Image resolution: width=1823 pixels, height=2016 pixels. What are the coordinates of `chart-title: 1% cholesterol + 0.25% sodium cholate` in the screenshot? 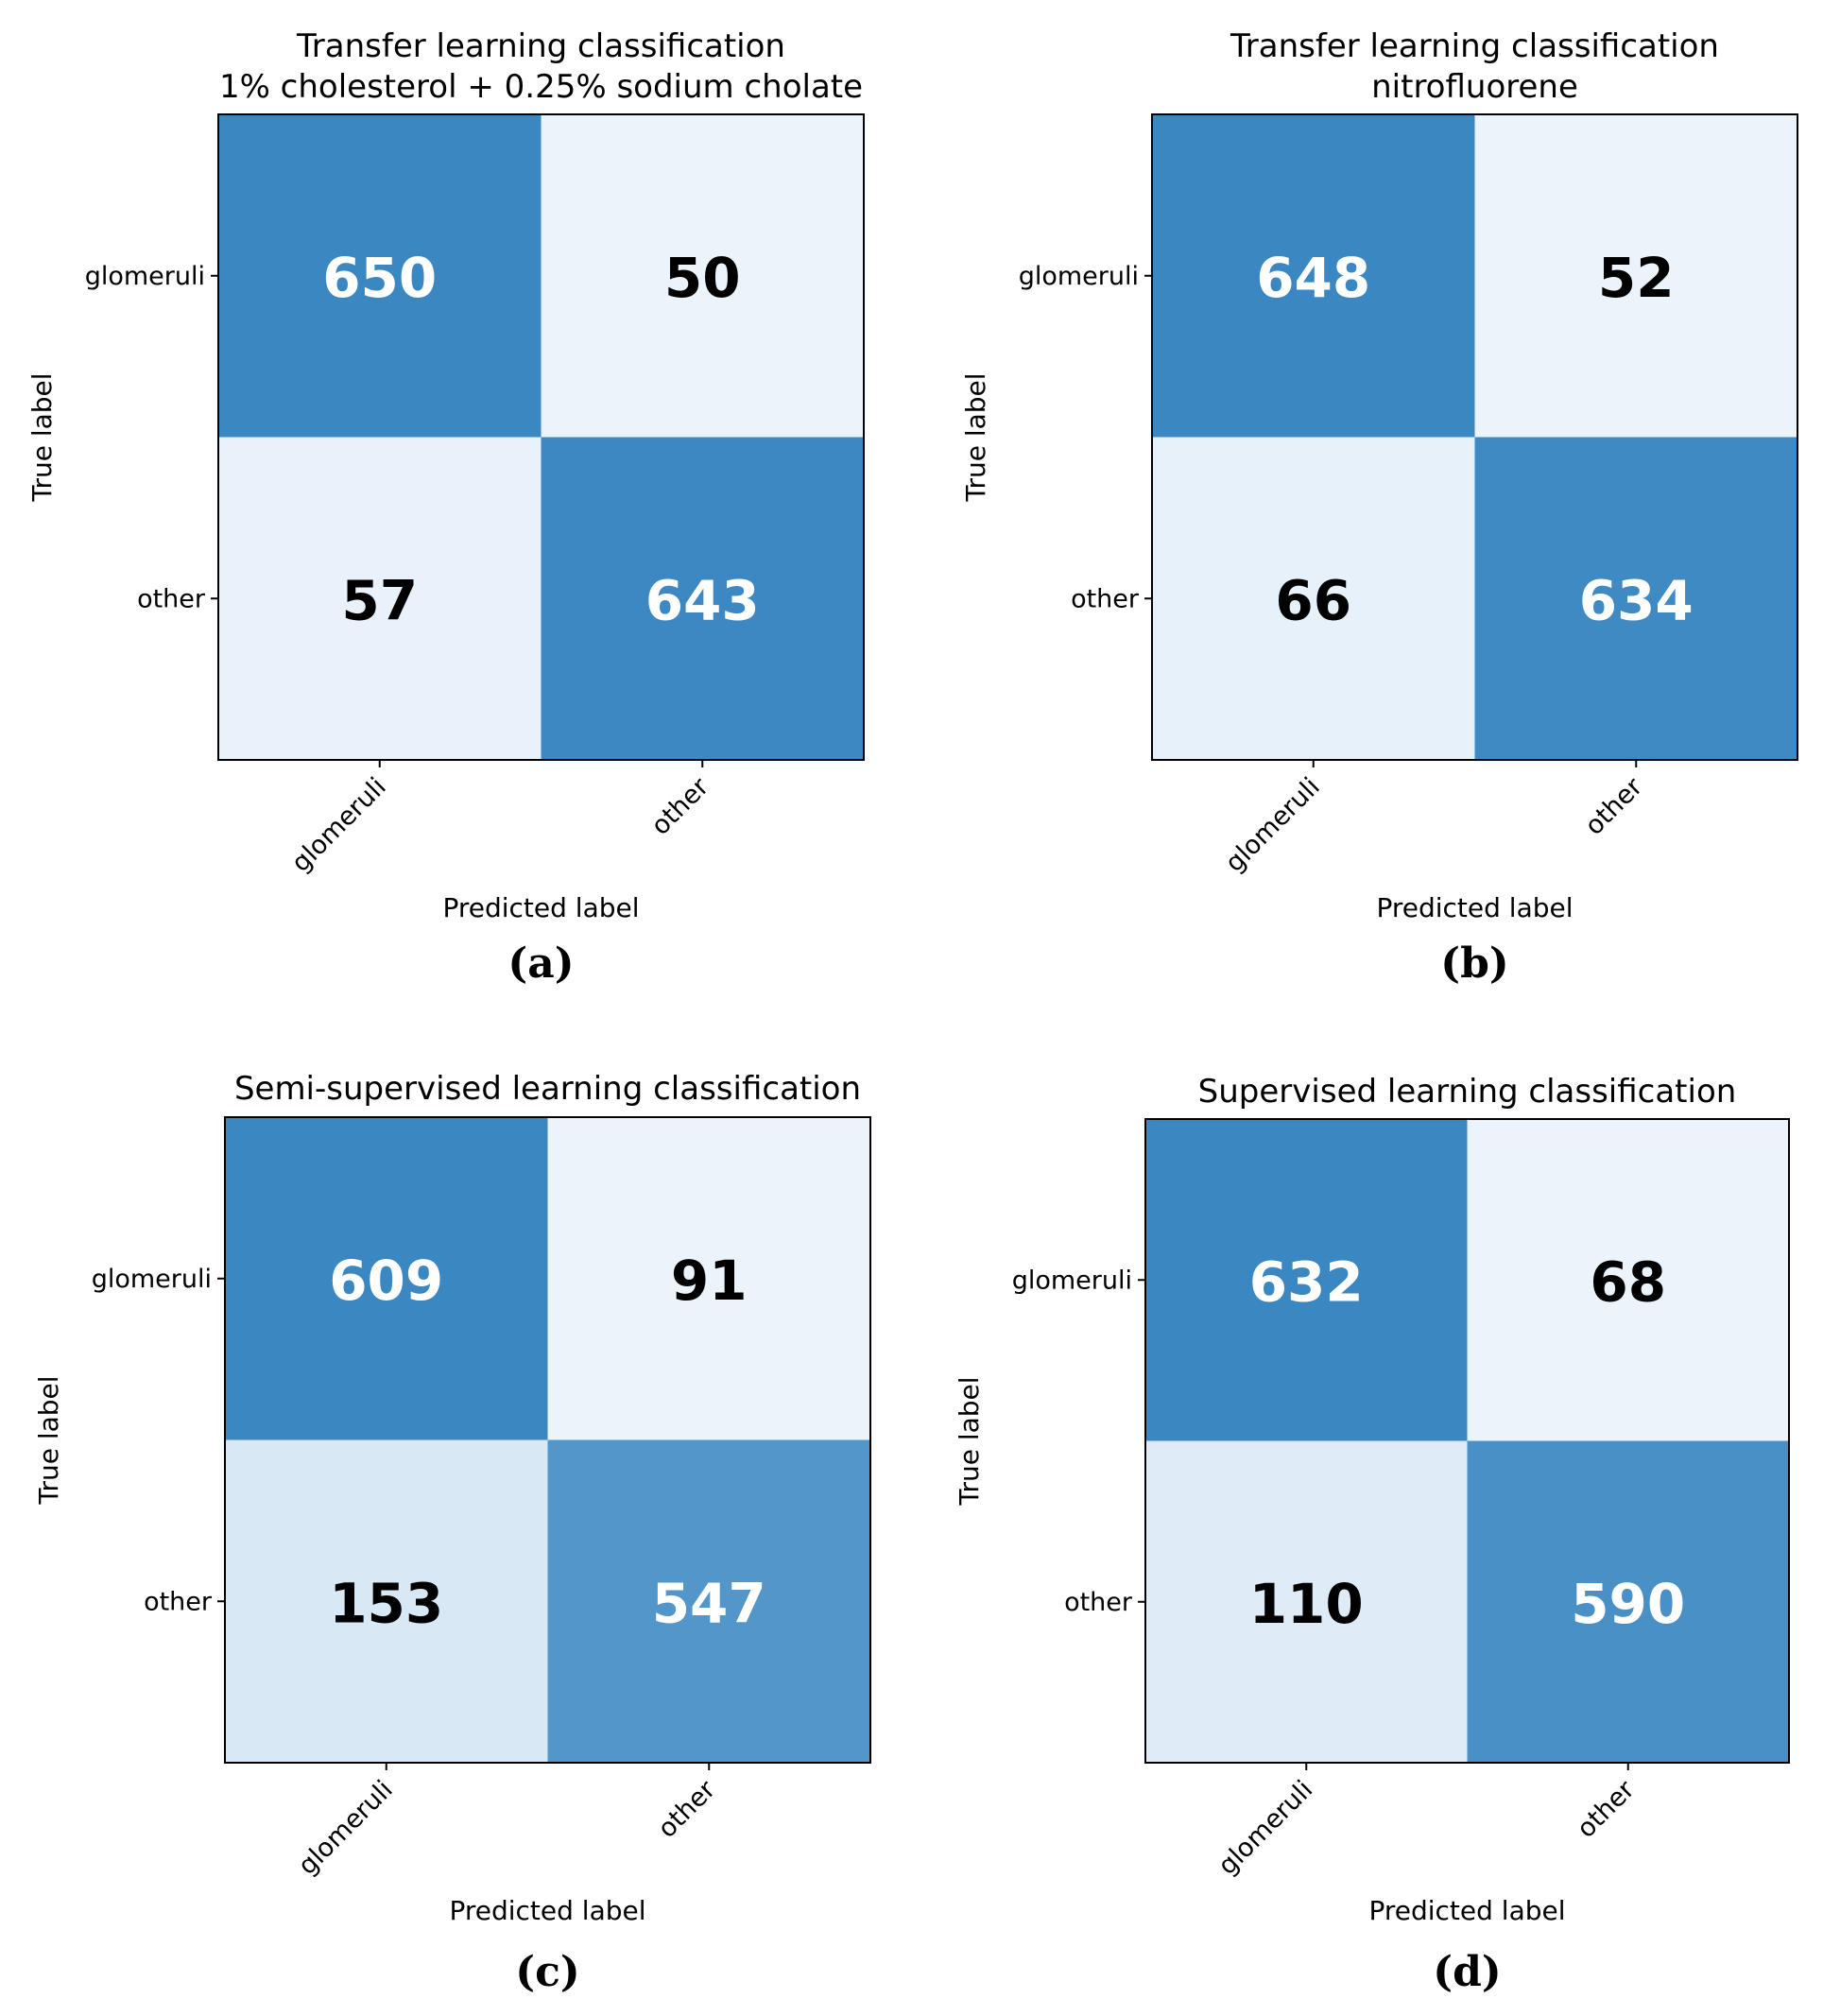 It's located at (541, 87).